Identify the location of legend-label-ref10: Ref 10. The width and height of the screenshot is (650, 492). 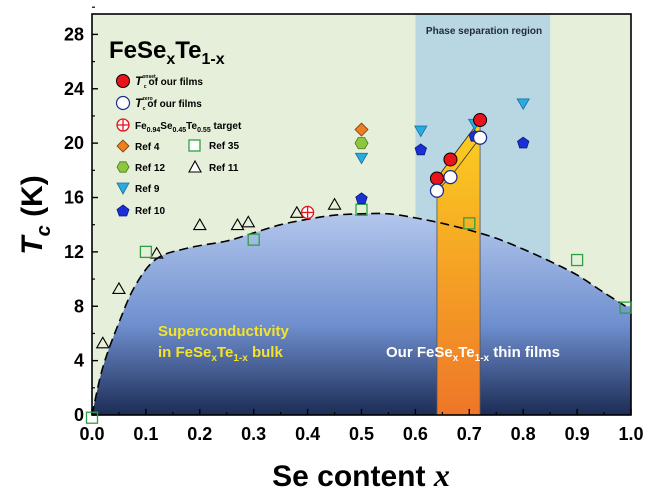
(150, 211).